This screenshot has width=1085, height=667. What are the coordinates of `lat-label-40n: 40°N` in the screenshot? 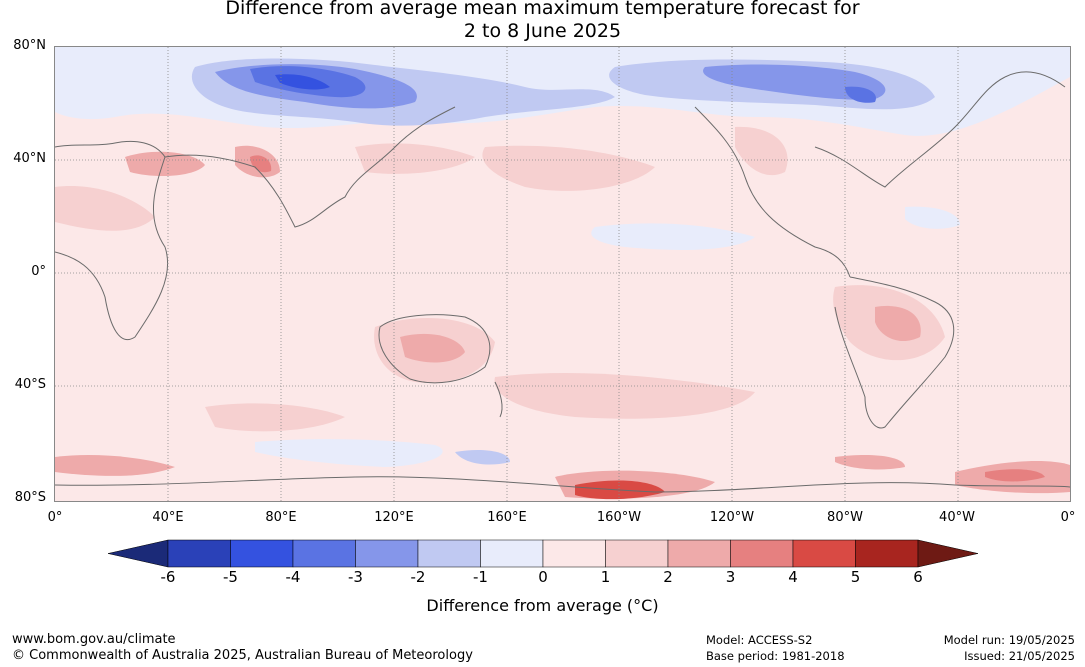 It's located at (29, 158).